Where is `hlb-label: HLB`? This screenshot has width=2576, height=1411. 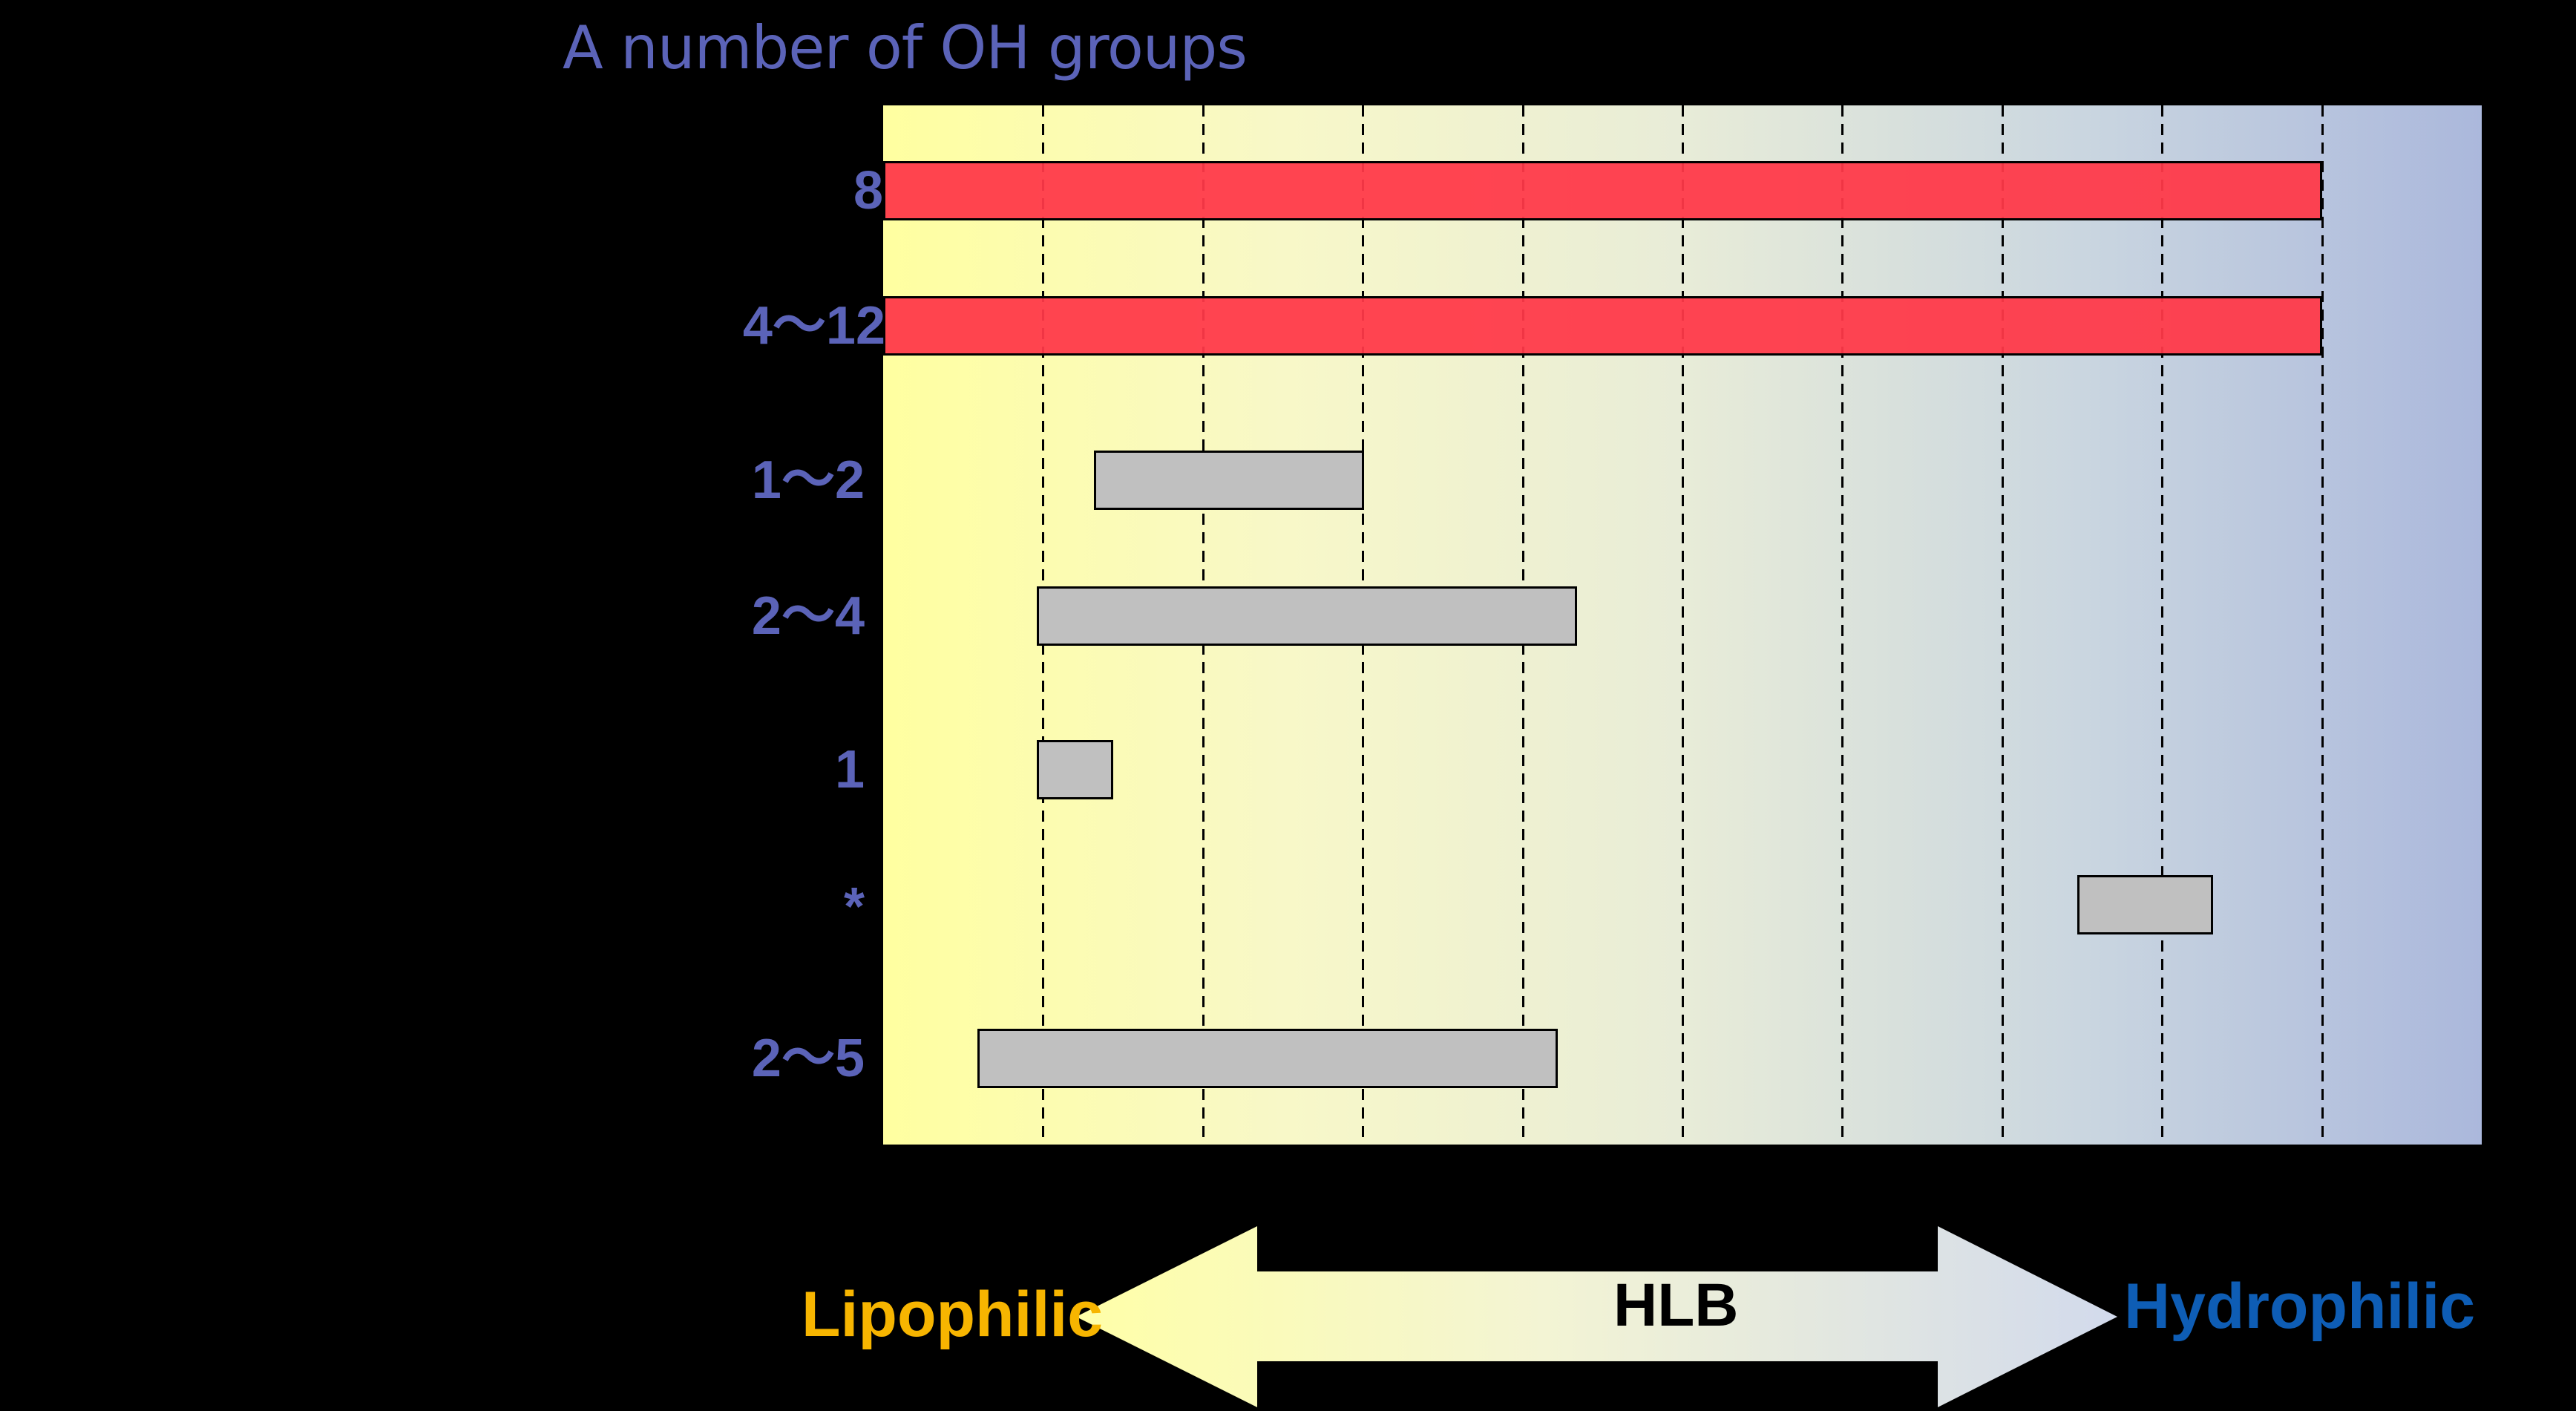 hlb-label: HLB is located at coordinates (1676, 1305).